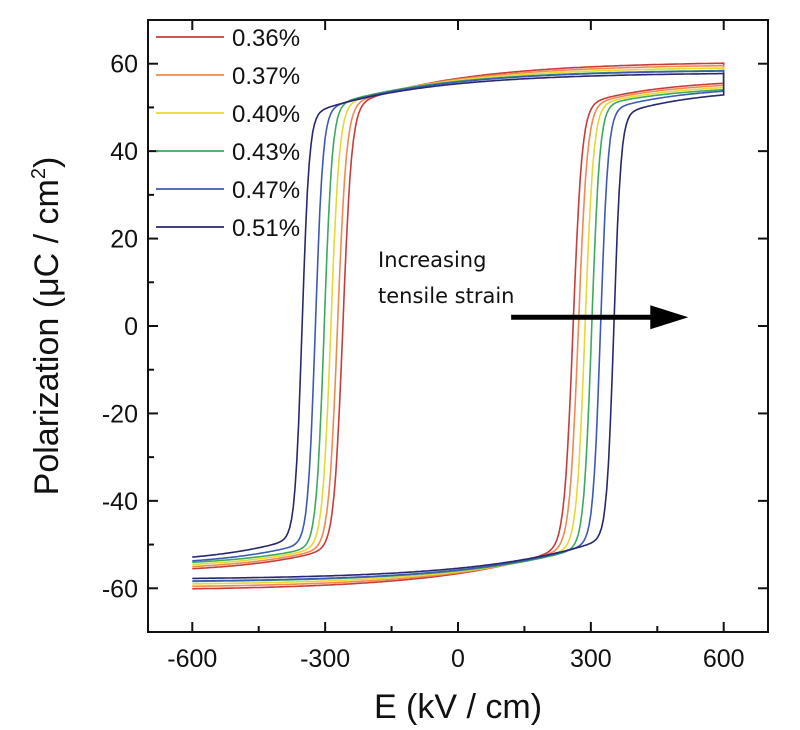 The width and height of the screenshot is (800, 730). What do you see at coordinates (39, 173) in the screenshot?
I see `y-axis-title-superscript: 2` at bounding box center [39, 173].